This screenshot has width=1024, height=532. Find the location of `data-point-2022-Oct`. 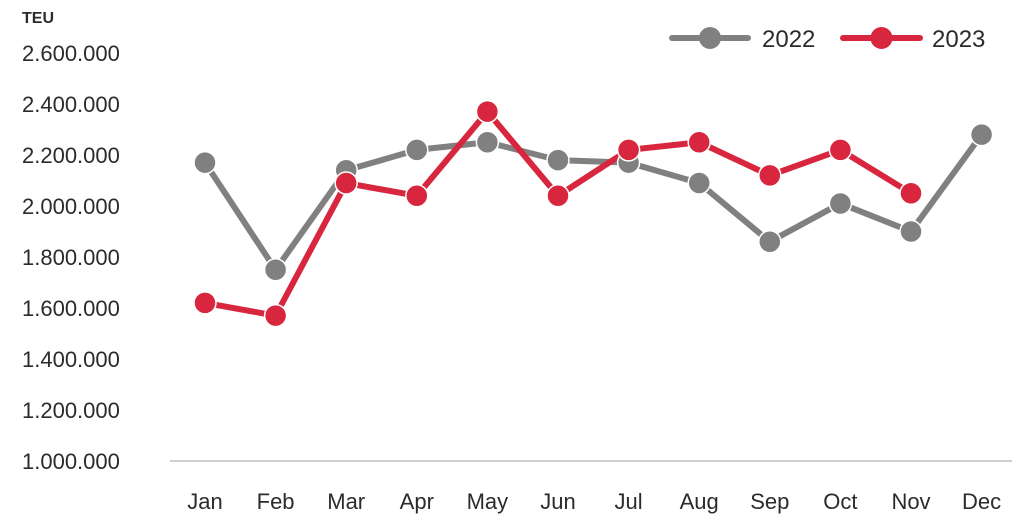

data-point-2022-Oct is located at coordinates (840, 203).